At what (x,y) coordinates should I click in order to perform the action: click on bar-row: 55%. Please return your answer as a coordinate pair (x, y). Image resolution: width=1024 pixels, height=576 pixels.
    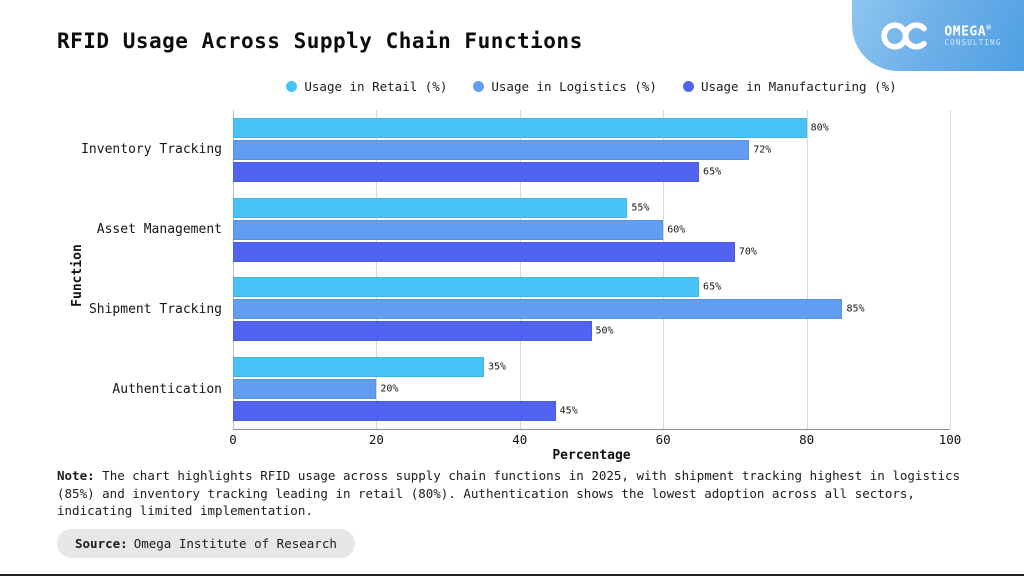
    Looking at the image, I should click on (591, 207).